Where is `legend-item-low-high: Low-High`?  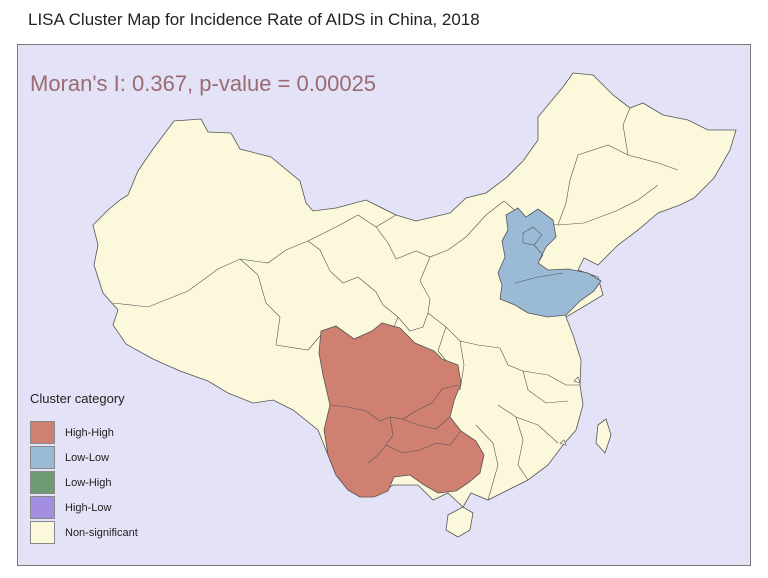
legend-item-low-high: Low-High is located at coordinates (84, 482).